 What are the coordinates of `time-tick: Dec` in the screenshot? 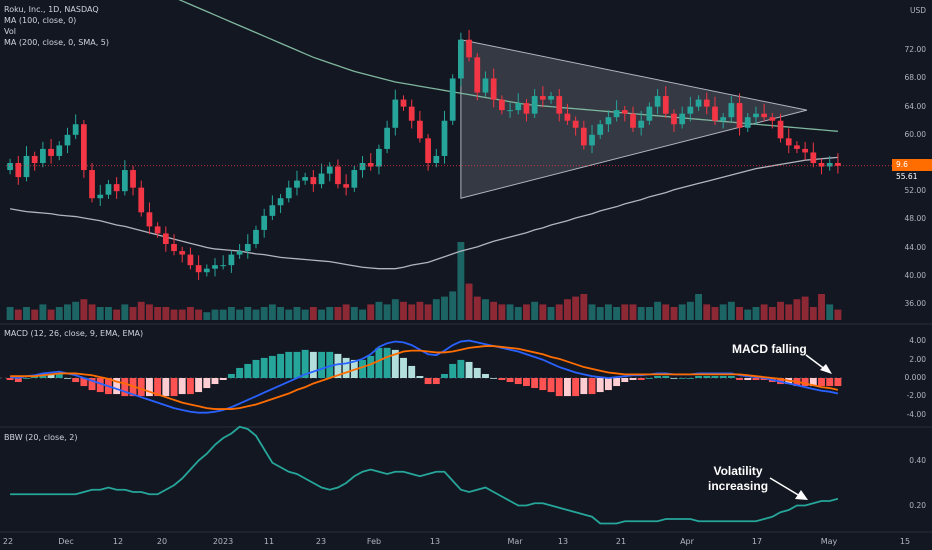 It's located at (66, 541).